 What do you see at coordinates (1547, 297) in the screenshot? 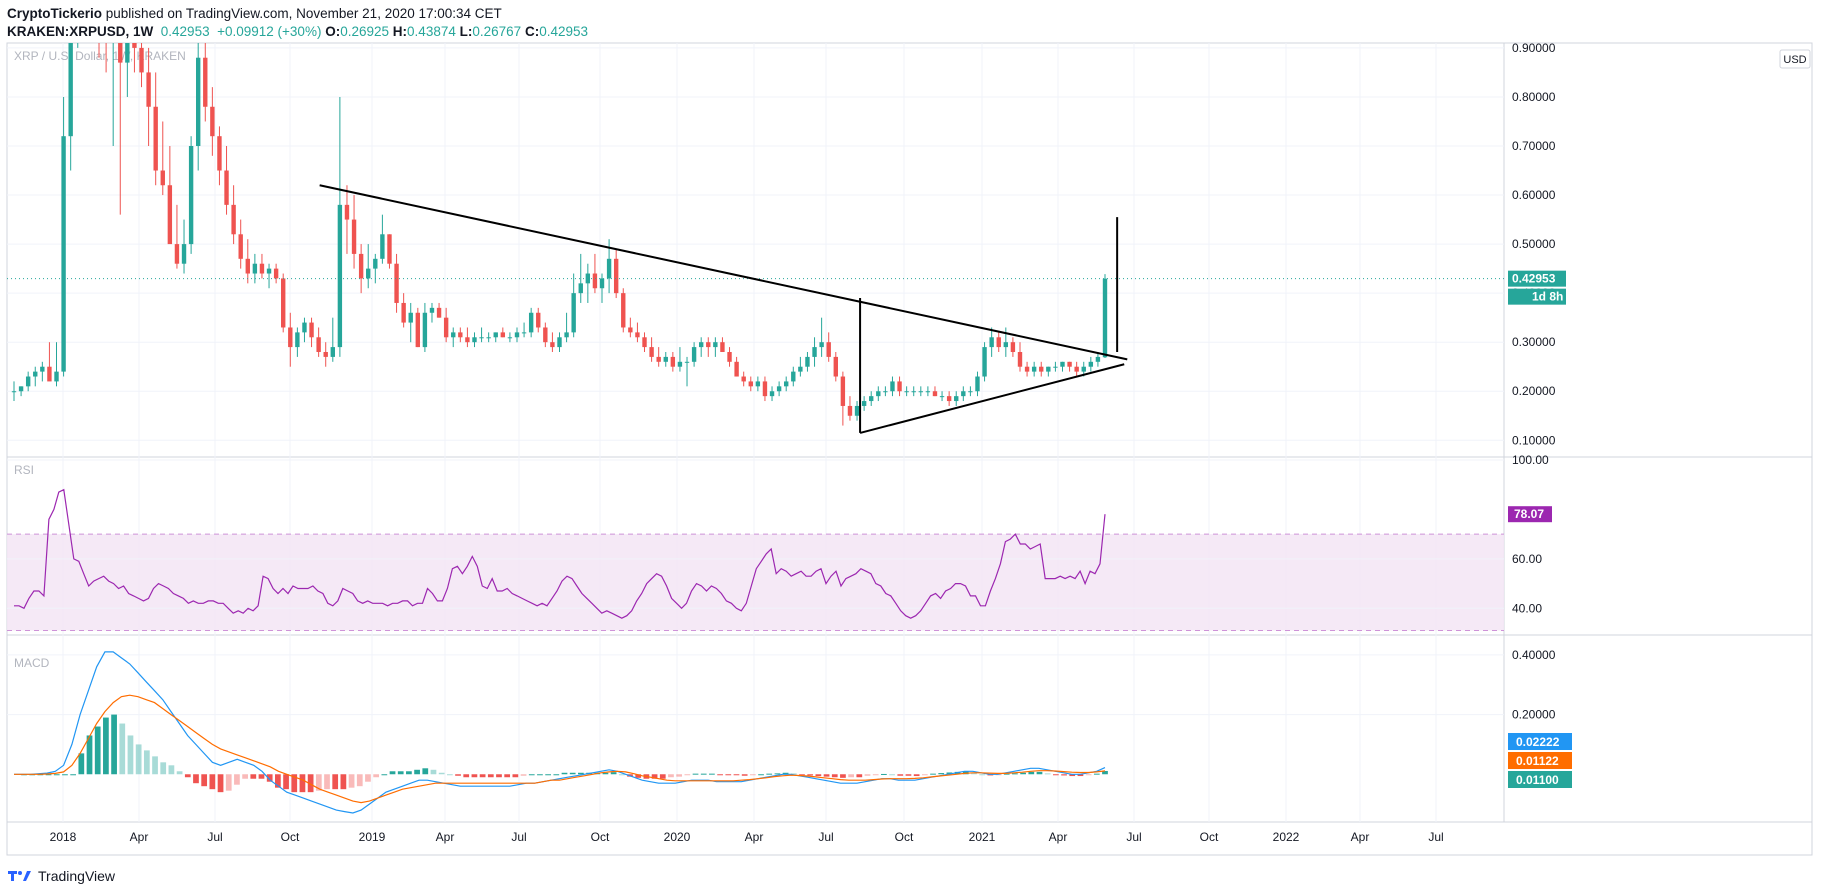
I see `countdown-label: 1d 8h` at bounding box center [1547, 297].